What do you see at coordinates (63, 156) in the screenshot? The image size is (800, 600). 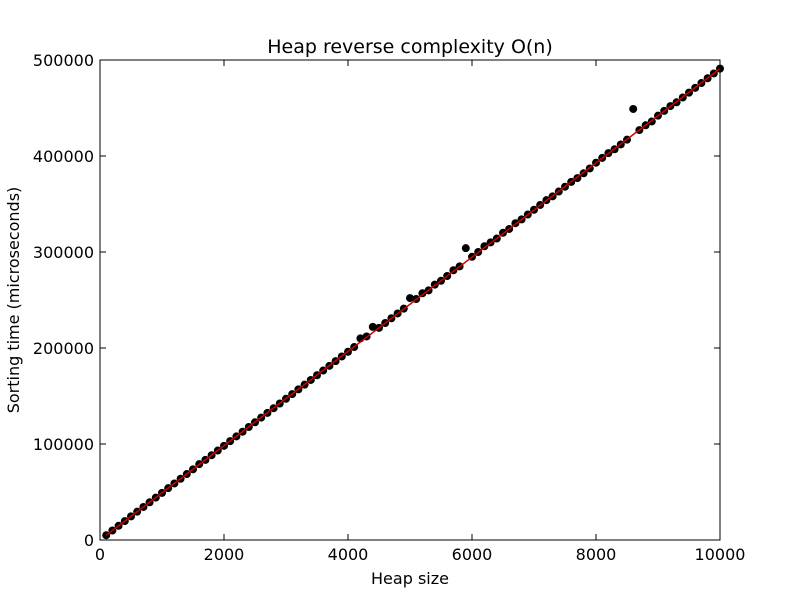 I see `y-tick-label: 400000` at bounding box center [63, 156].